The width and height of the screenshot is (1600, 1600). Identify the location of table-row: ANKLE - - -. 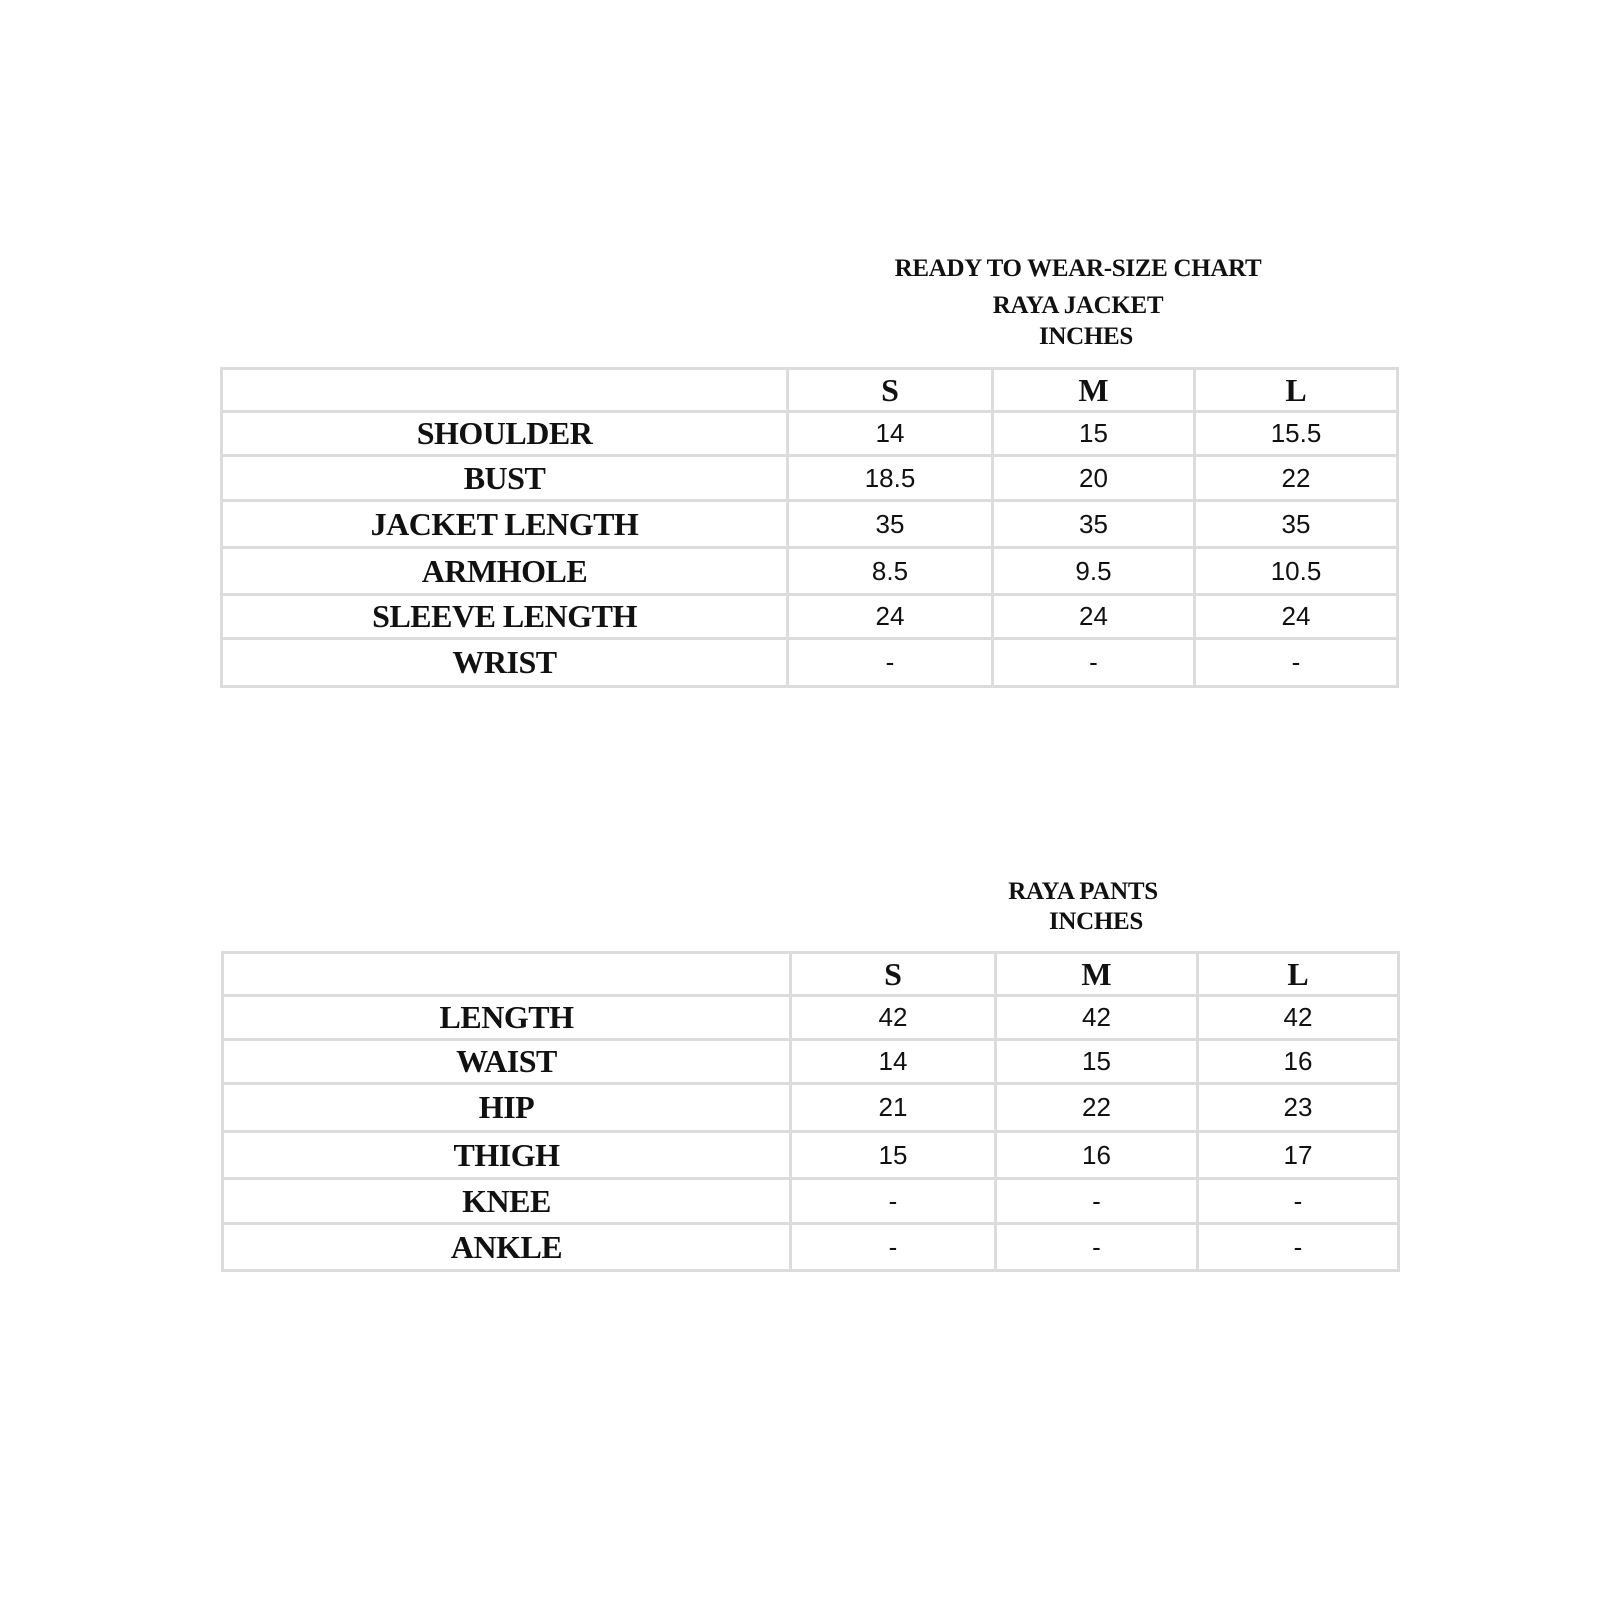
(810, 1247).